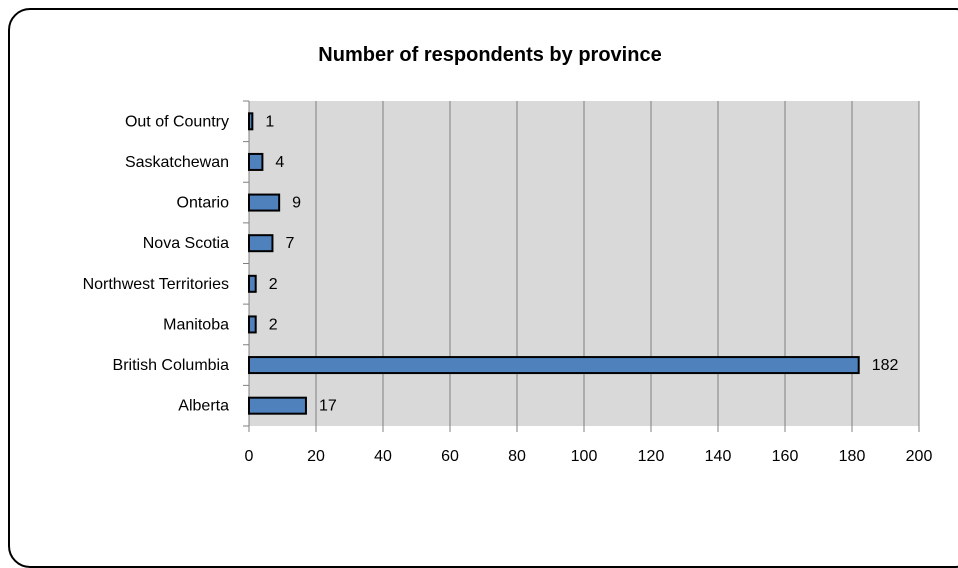 The image size is (958, 568). Describe the element at coordinates (651, 456) in the screenshot. I see `x-tick-label: 120` at that location.